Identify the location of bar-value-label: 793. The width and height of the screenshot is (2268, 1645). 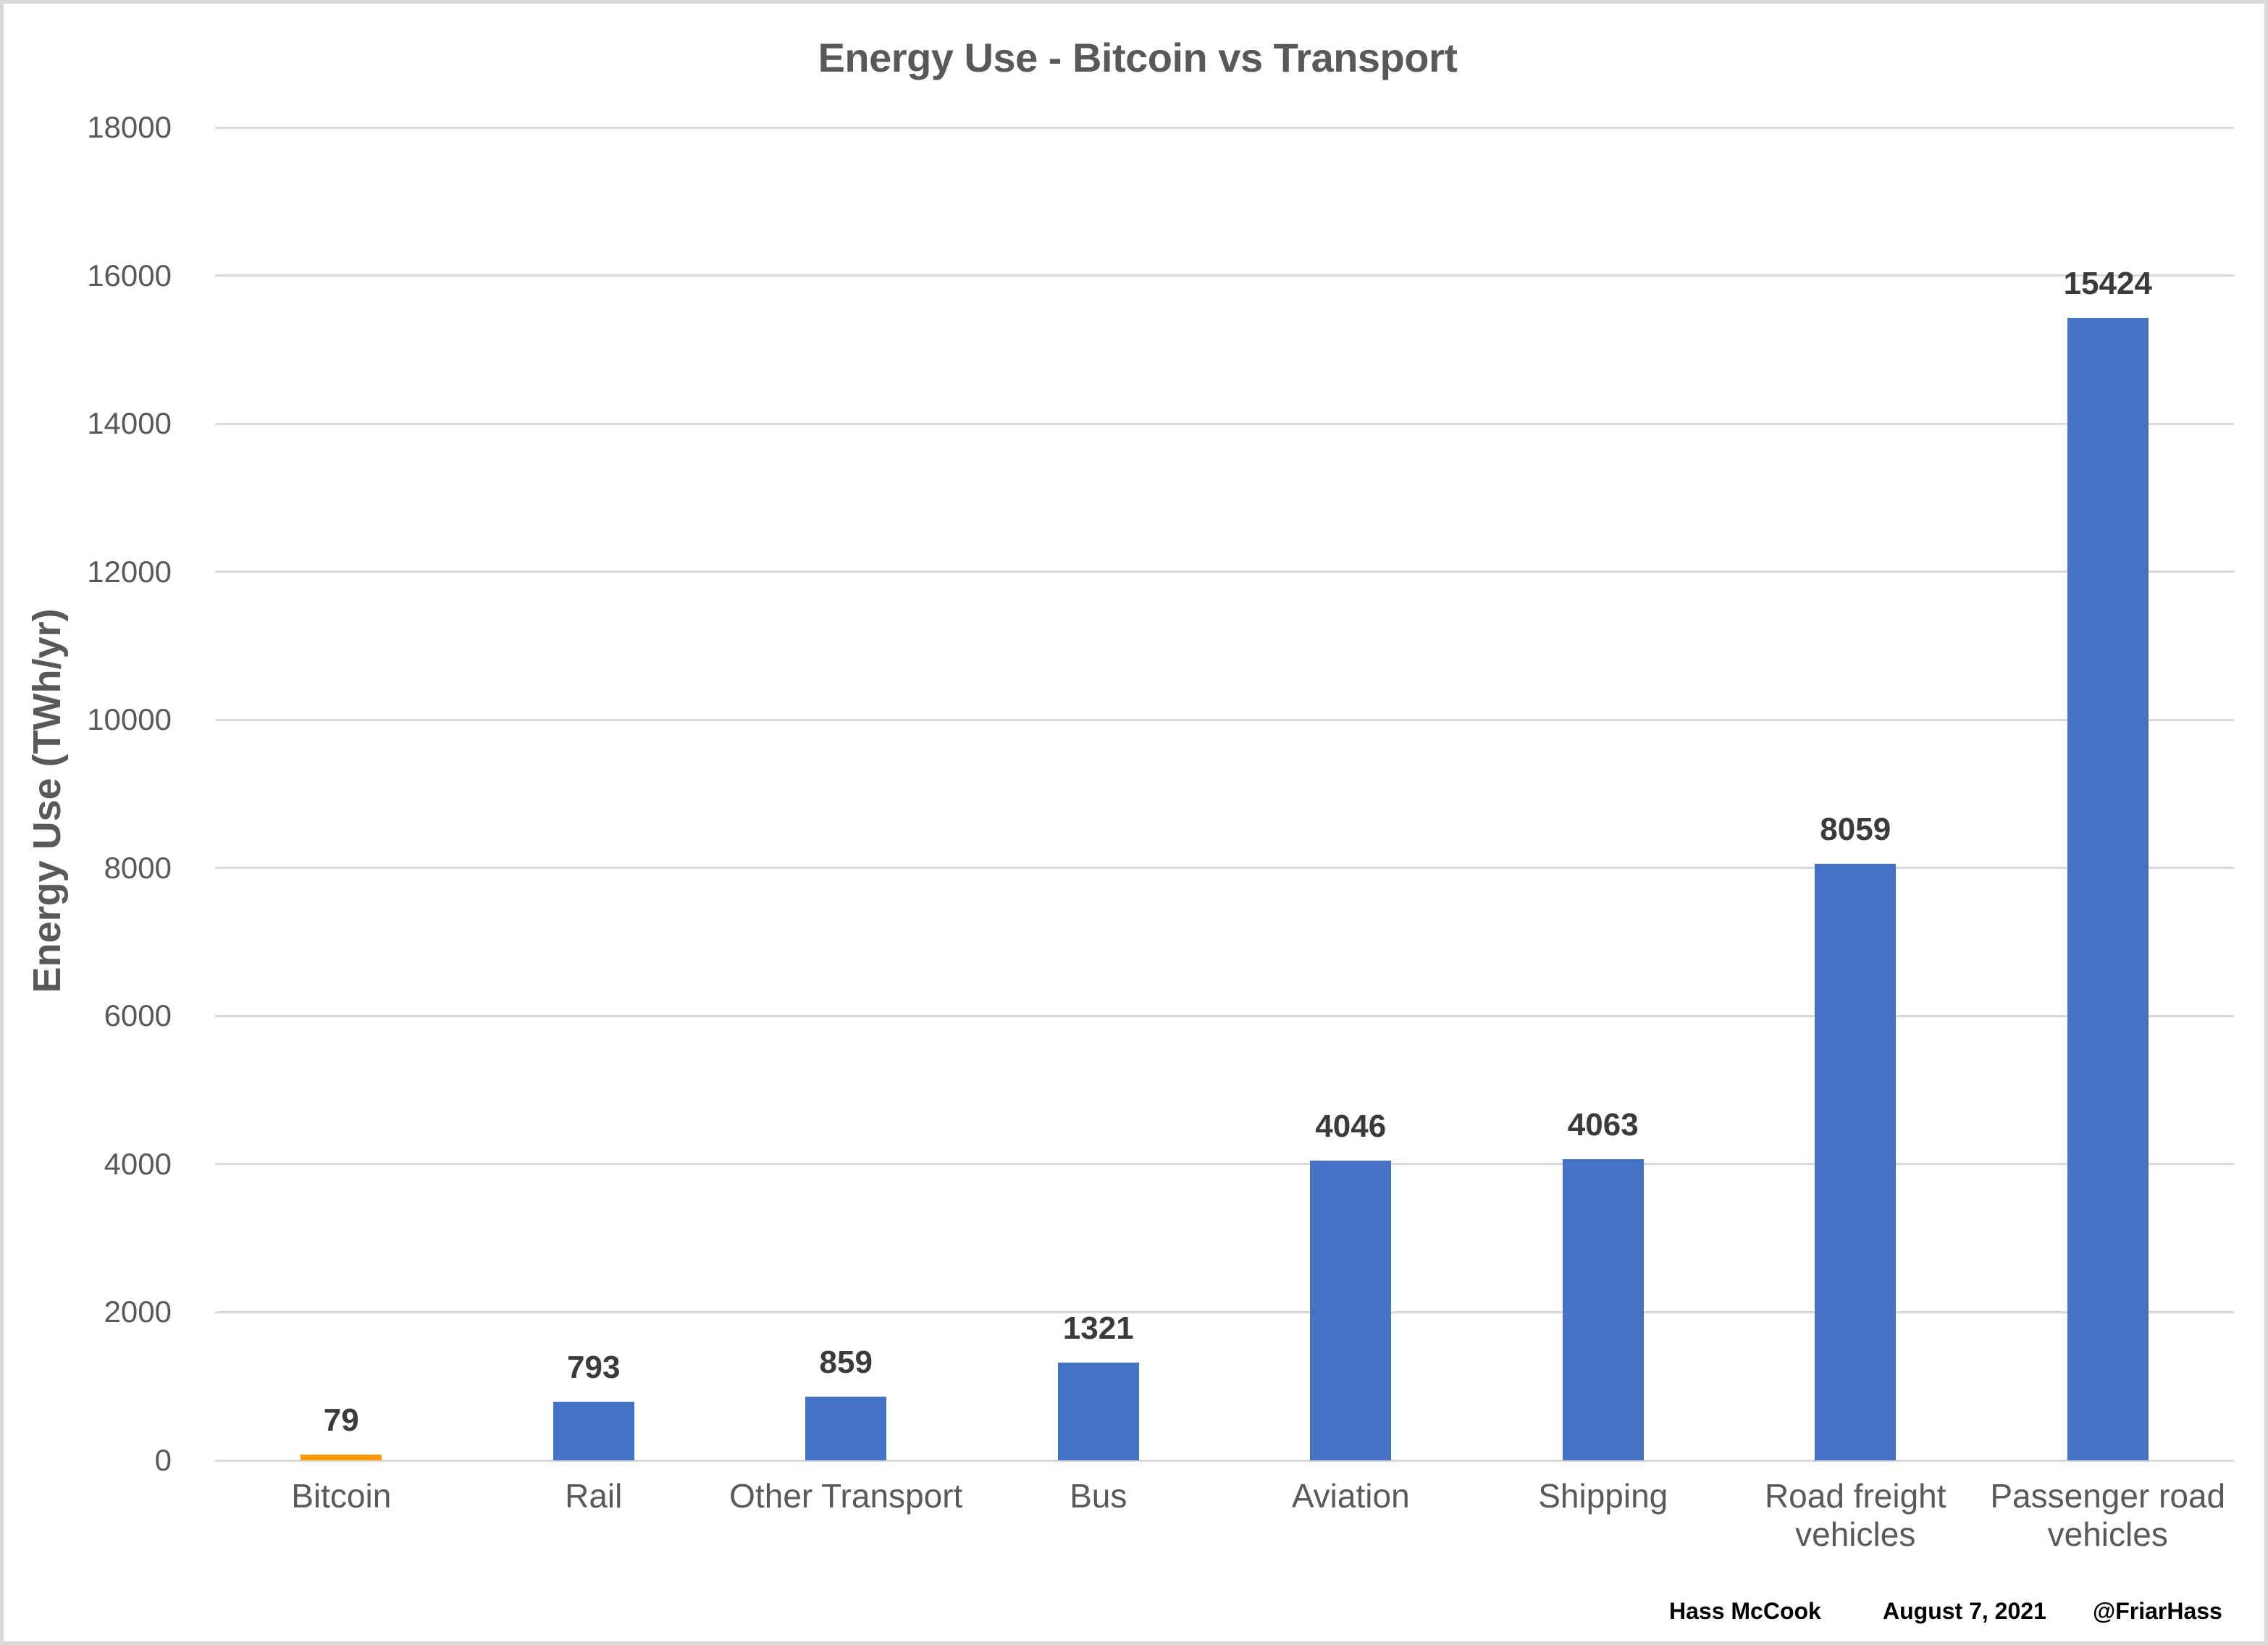
(594, 1367).